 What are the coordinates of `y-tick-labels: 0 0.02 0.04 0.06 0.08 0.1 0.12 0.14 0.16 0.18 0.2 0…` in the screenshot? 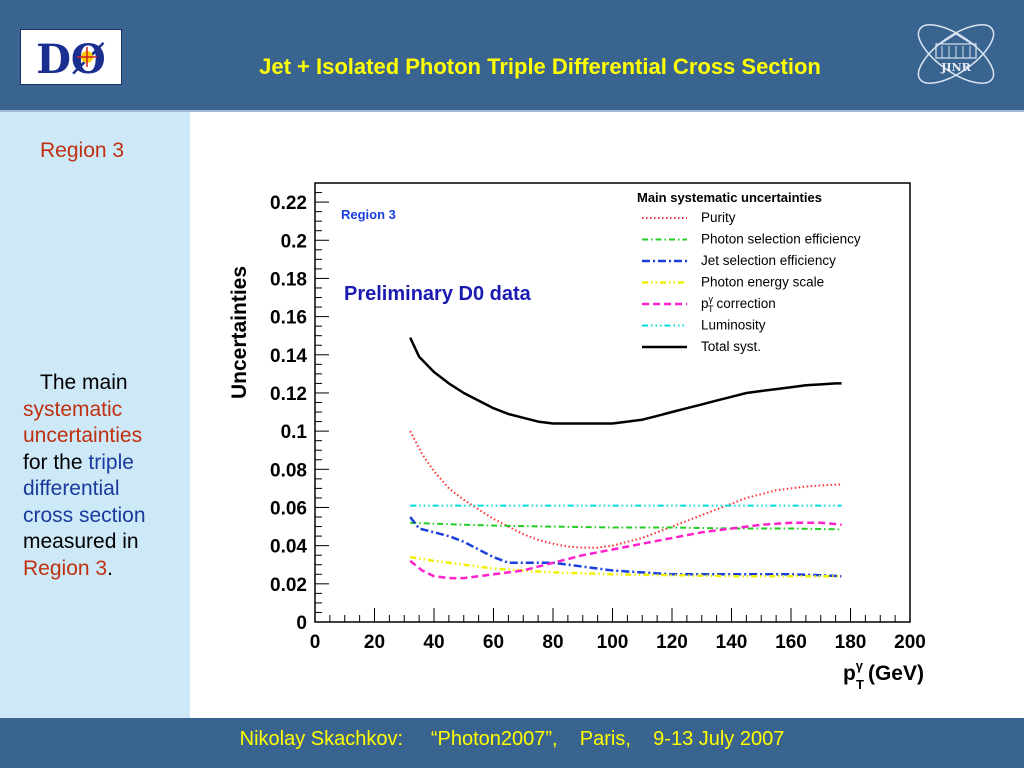 It's located at (288, 413).